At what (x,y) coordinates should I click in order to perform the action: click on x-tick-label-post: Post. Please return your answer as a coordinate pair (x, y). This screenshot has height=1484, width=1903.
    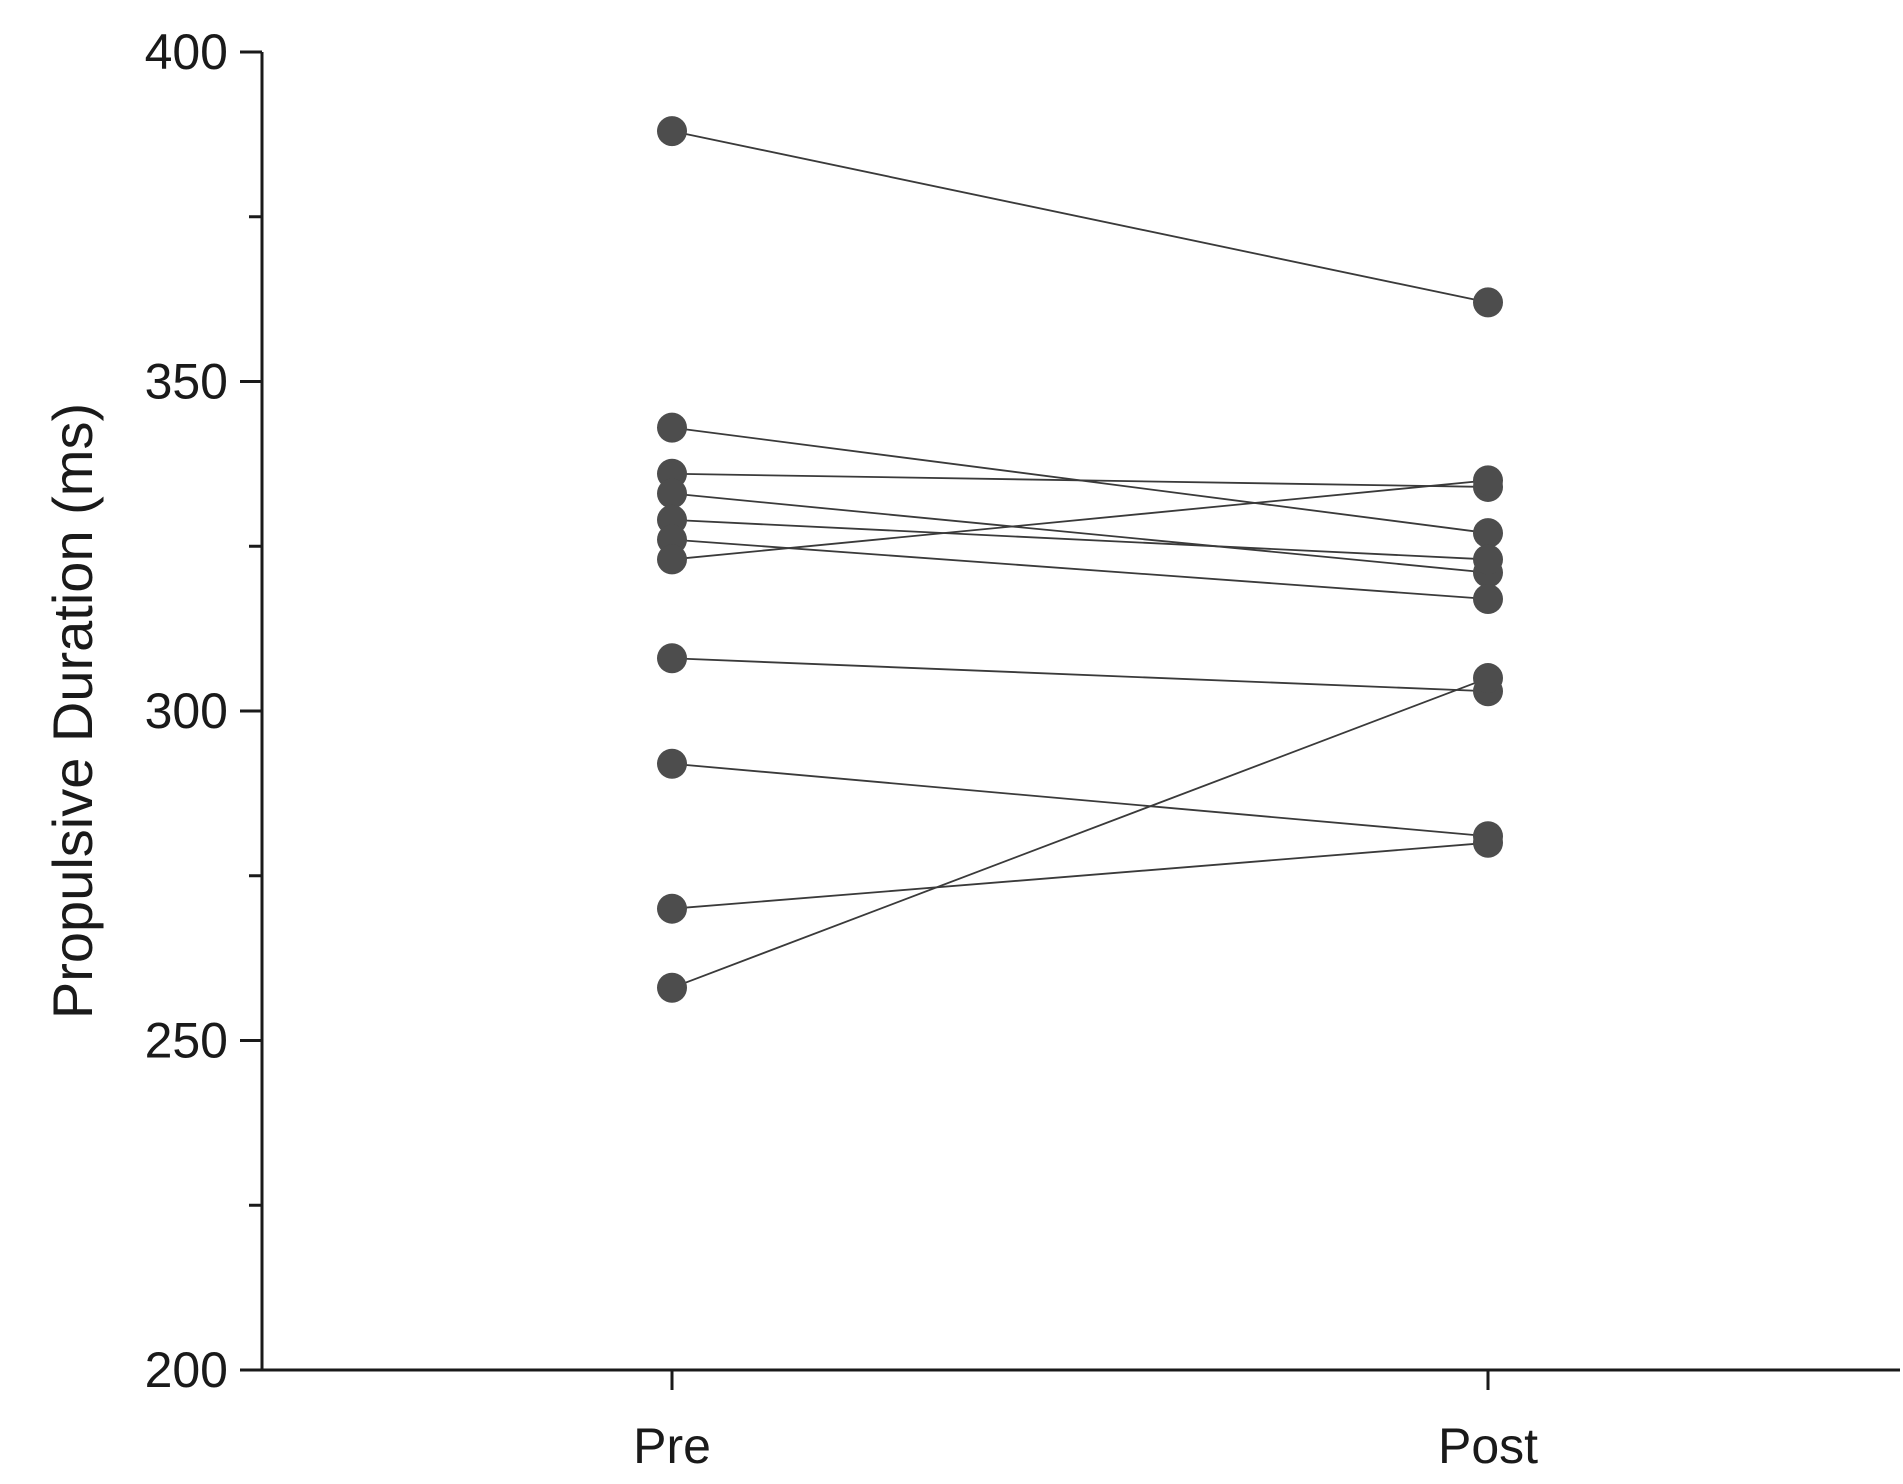
    Looking at the image, I should click on (1488, 1446).